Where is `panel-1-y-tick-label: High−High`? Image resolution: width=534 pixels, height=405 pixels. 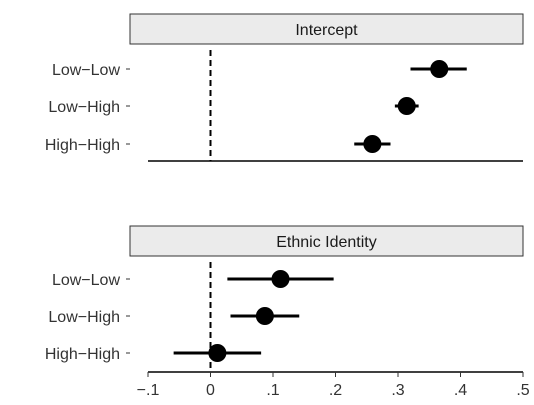
panel-1-y-tick-label: High−High is located at coordinates (82, 145).